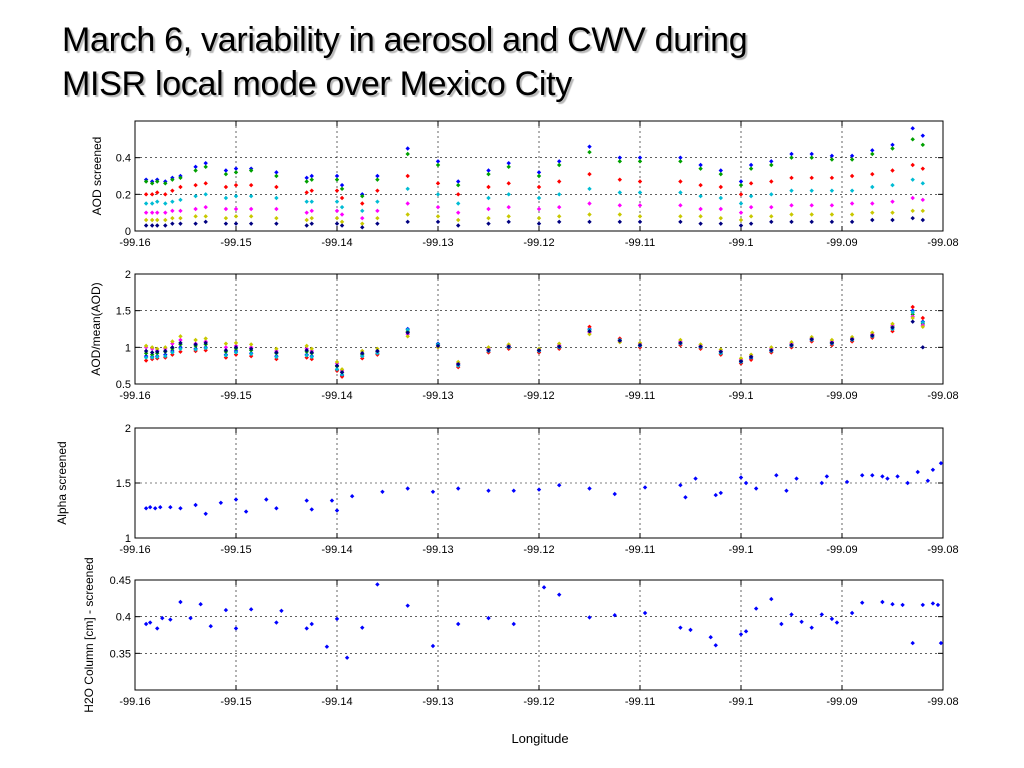 This screenshot has width=1024, height=768. Describe the element at coordinates (437, 702) in the screenshot. I see `x-tick-label: -99.13` at that location.